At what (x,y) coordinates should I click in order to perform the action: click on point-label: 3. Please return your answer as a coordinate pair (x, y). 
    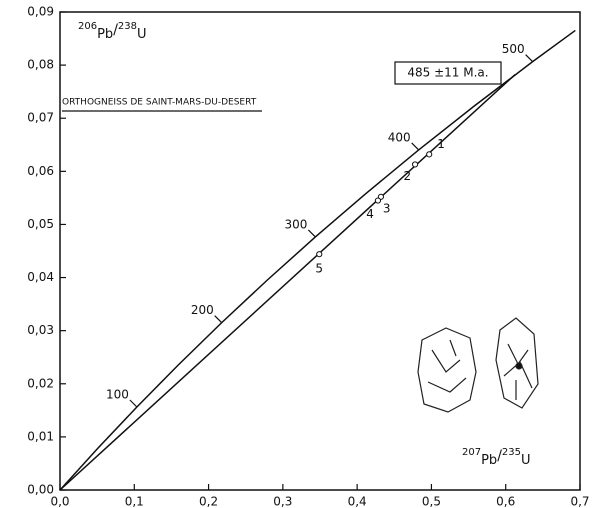
    Looking at the image, I should click on (387, 208).